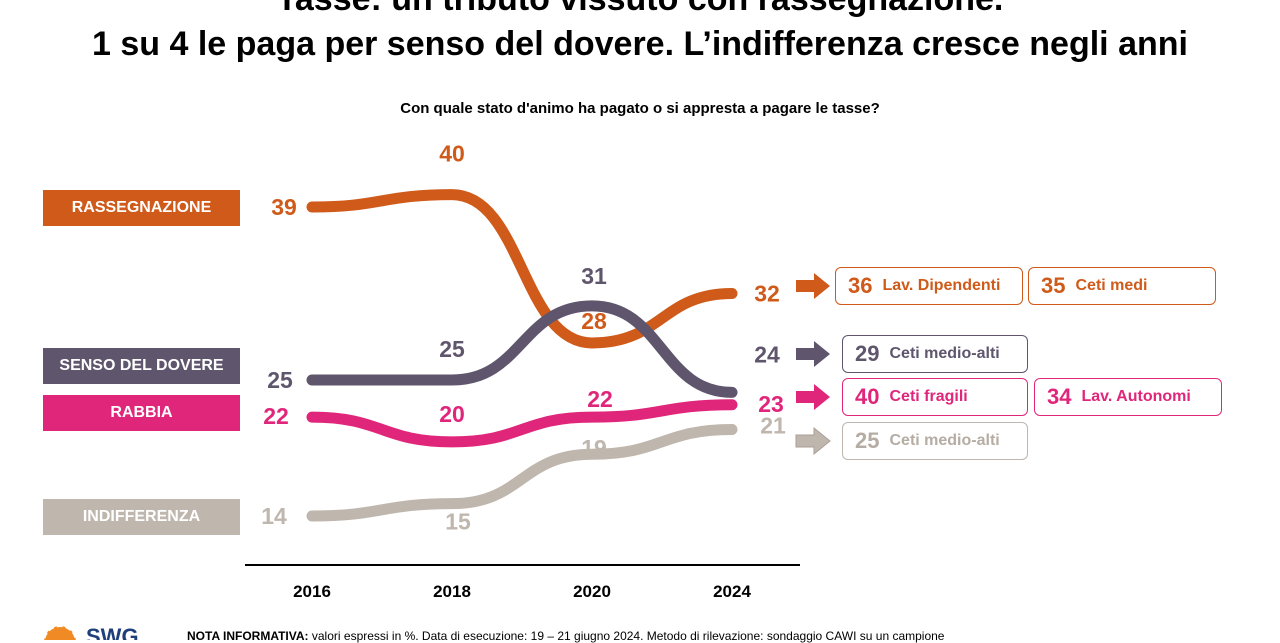 The height and width of the screenshot is (643, 1280). I want to click on data-label-rassegnazione-2024: 32, so click(767, 294).